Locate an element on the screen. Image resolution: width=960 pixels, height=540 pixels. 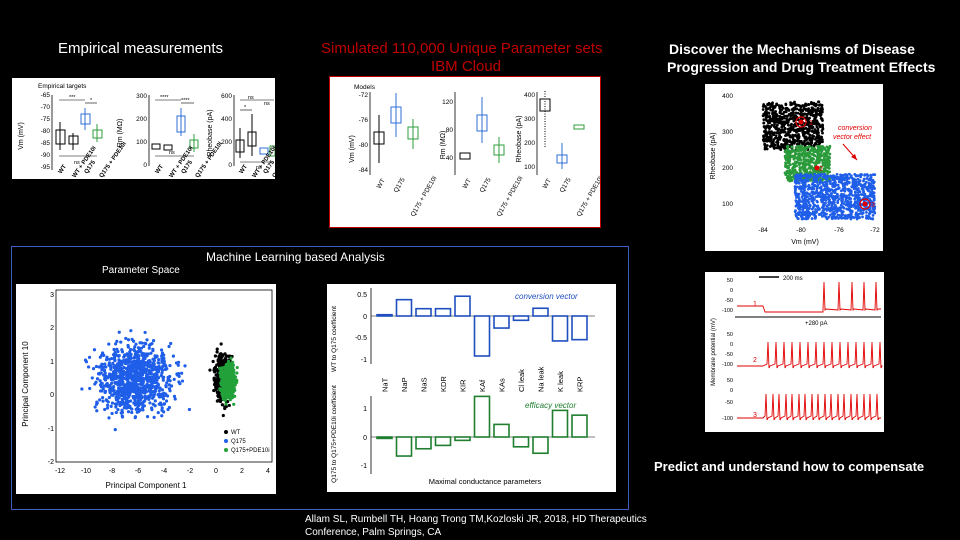
svg-text: -65 is located at coordinates (46, 95).